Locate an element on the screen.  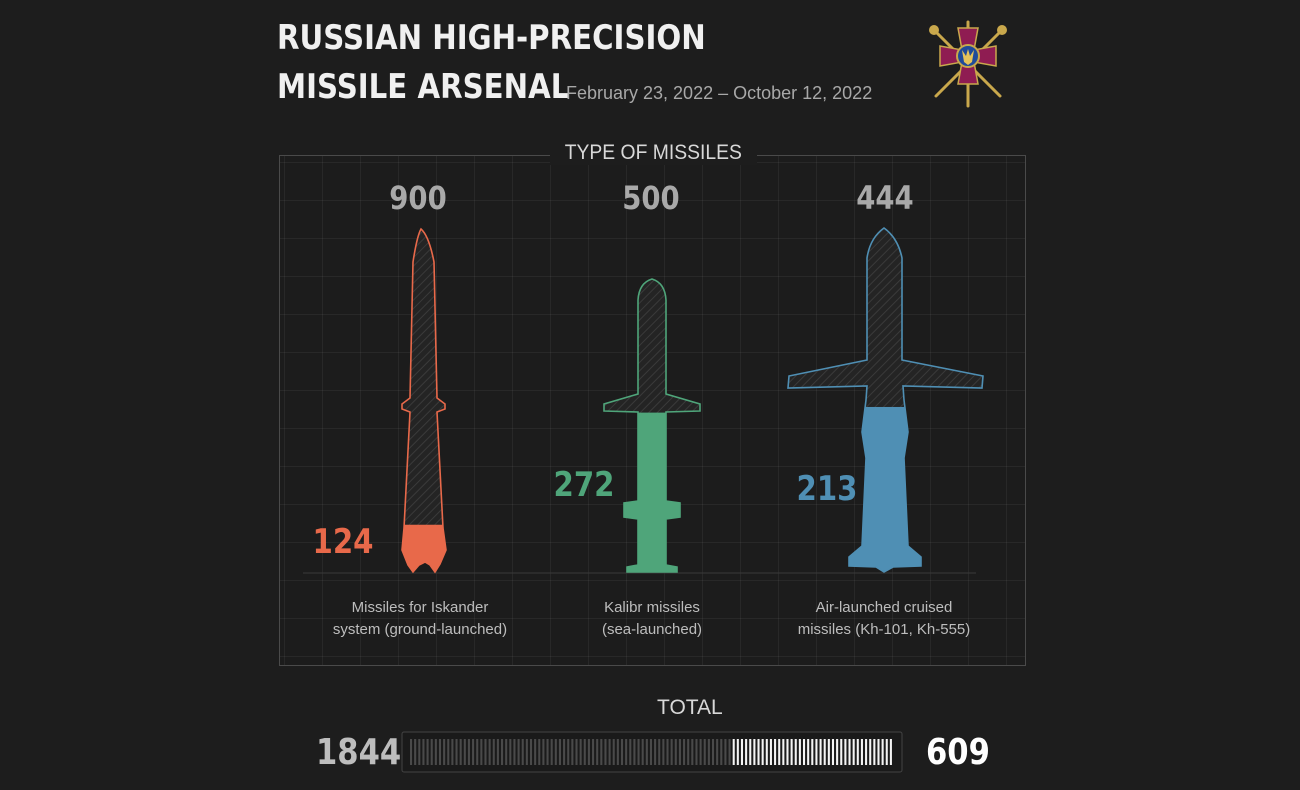
chart-title: TYPE OF MISSILES is located at coordinates (653, 153).